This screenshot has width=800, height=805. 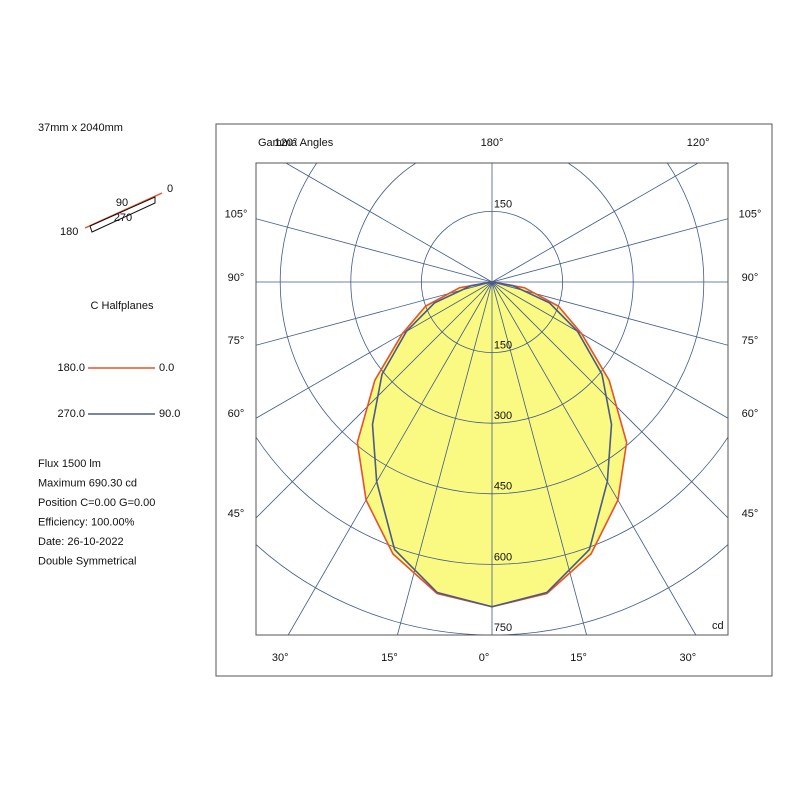 I want to click on info-line: Maximum 690.30 cd, so click(x=87, y=483).